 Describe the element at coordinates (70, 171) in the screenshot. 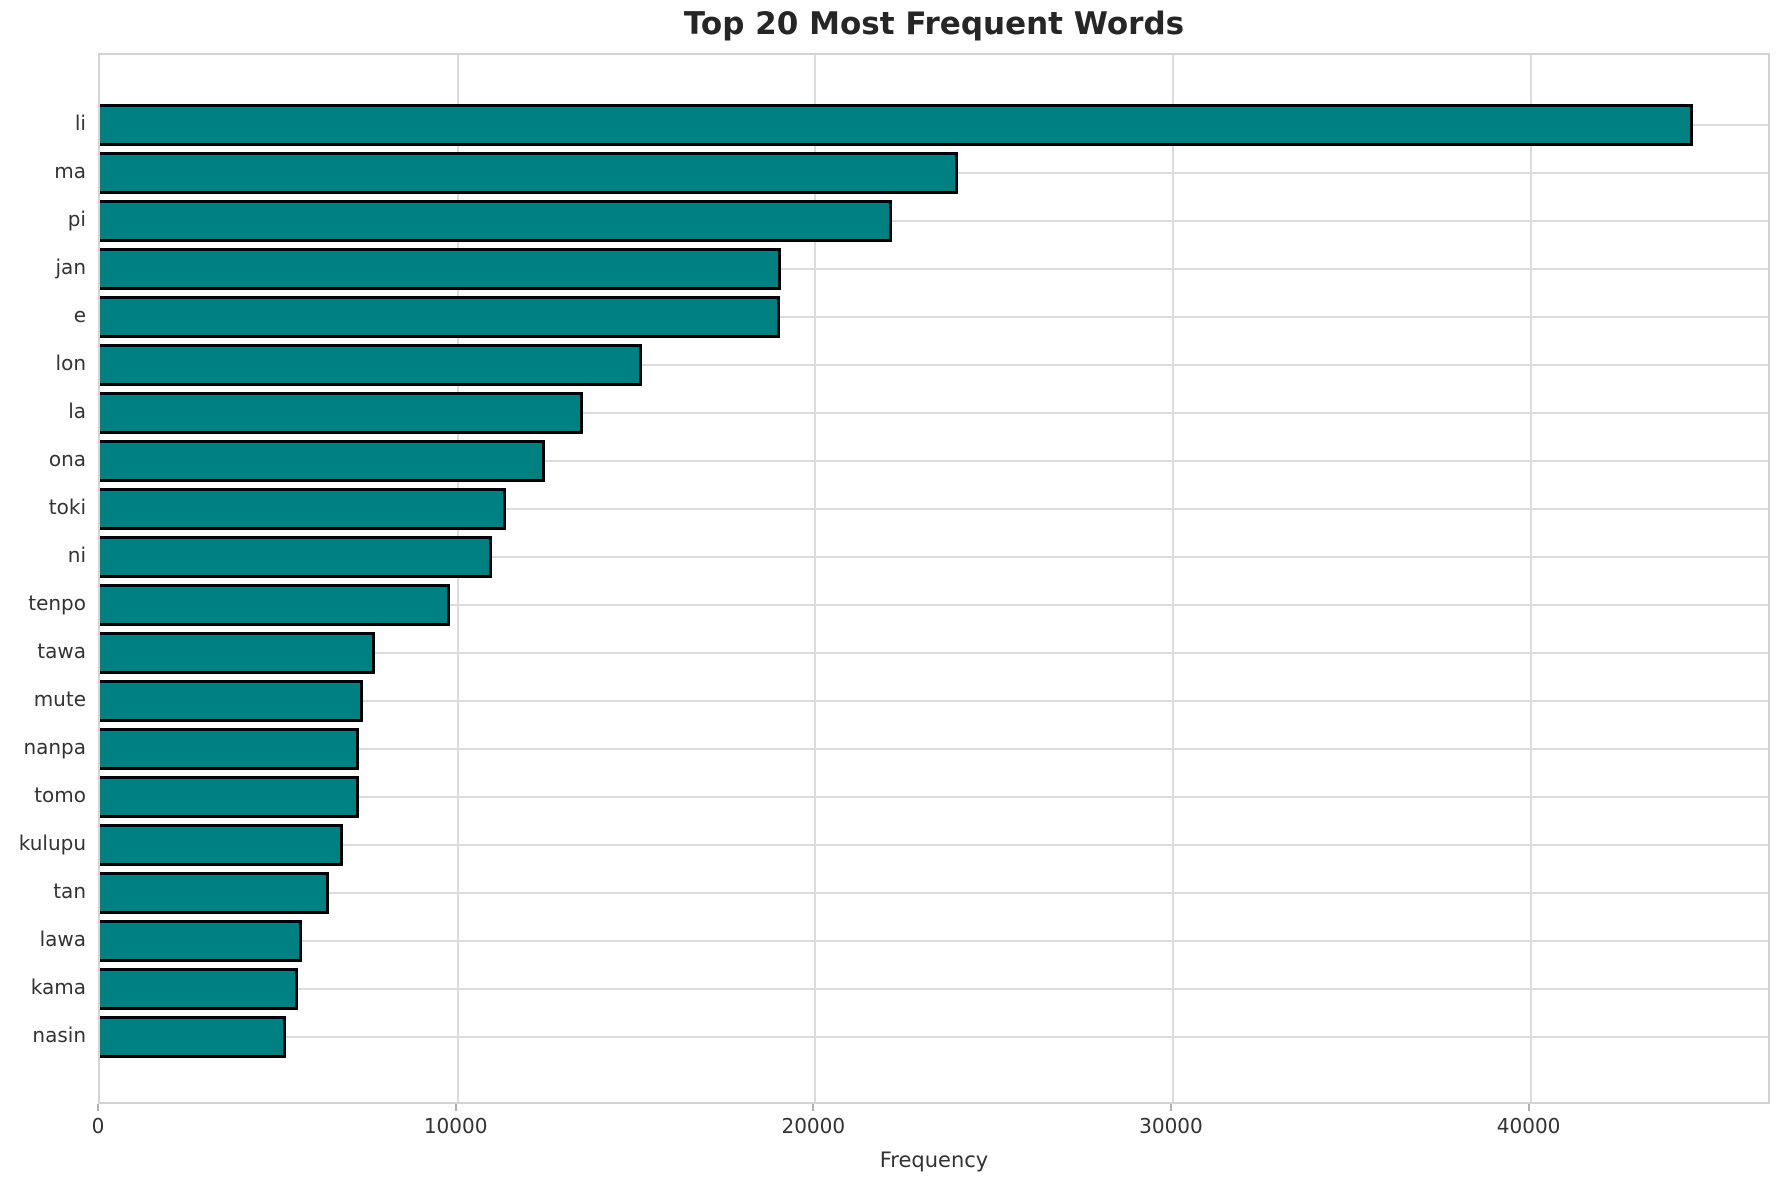

I see `y-tick-label: ma` at that location.